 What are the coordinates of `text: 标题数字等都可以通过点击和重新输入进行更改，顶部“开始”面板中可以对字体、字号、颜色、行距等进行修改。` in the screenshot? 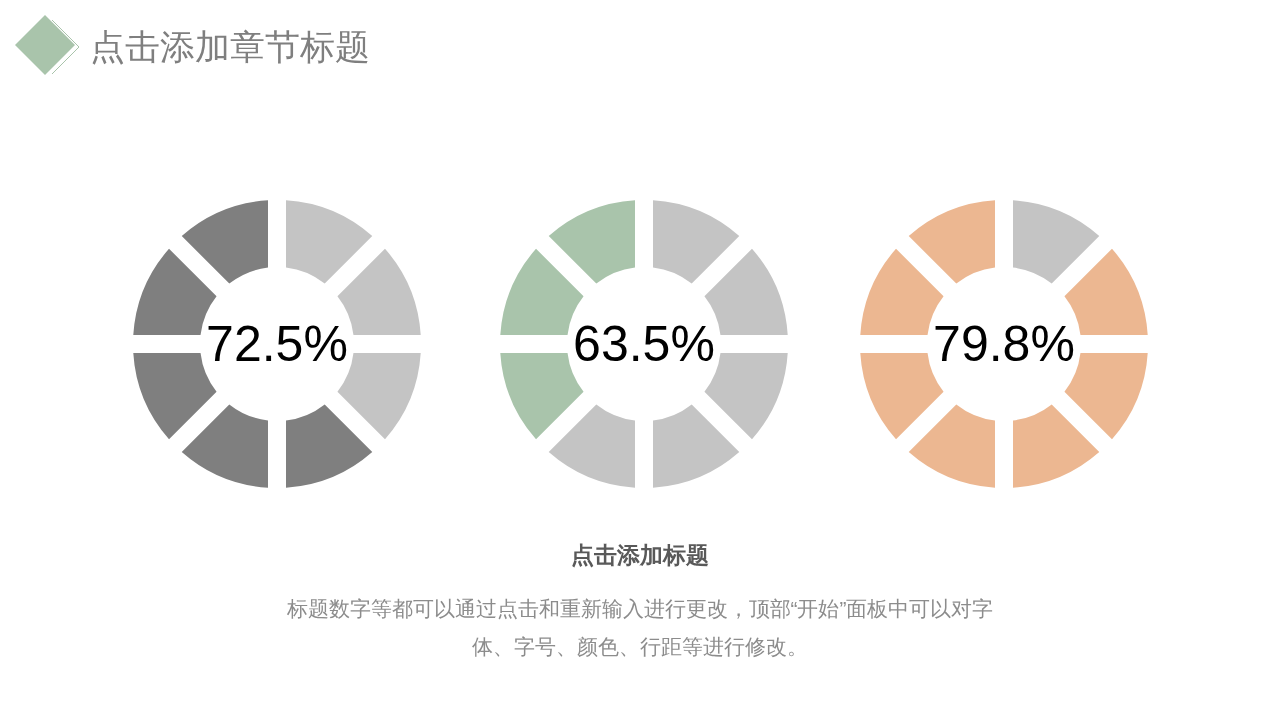 It's located at (640, 628).